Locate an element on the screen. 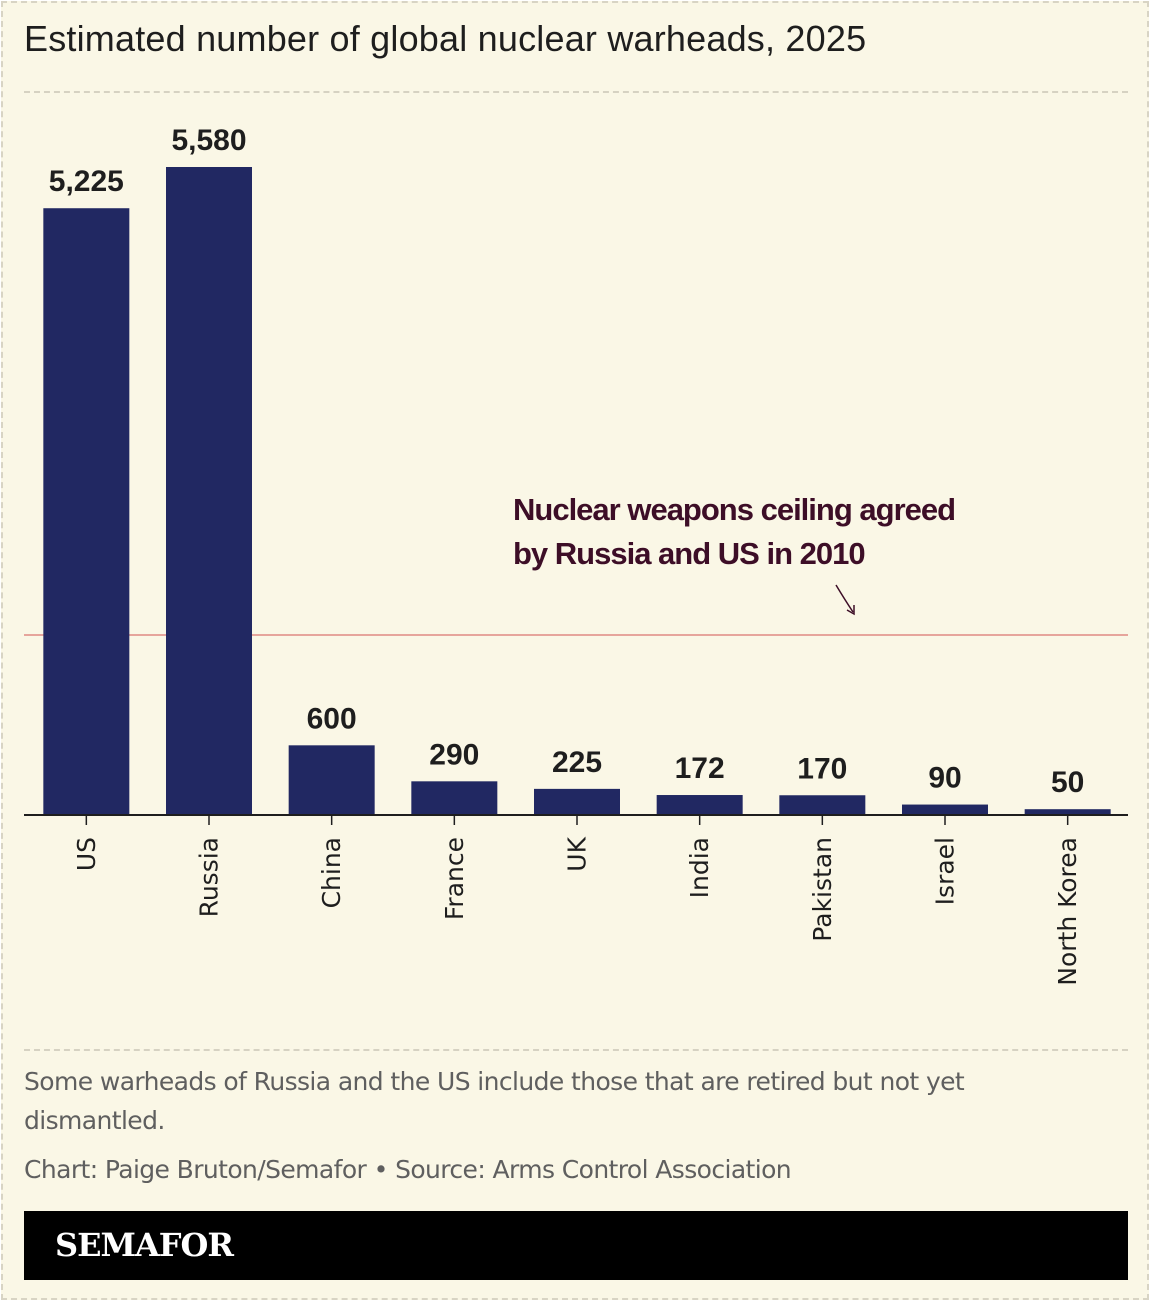 The width and height of the screenshot is (1152, 1303). category-label: Russia is located at coordinates (209, 877).